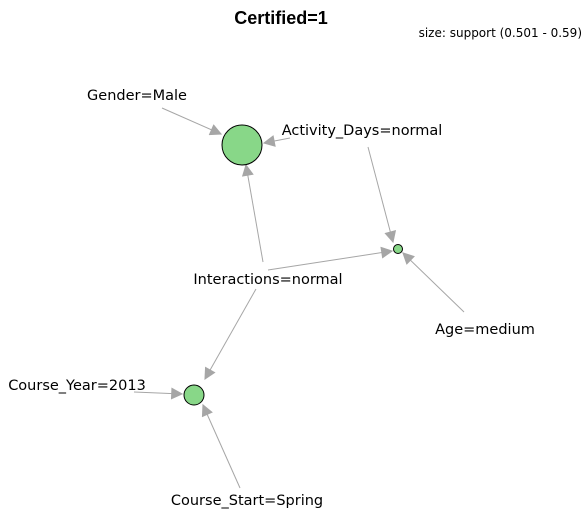  I want to click on chart-title: Certified=1, so click(281, 18).